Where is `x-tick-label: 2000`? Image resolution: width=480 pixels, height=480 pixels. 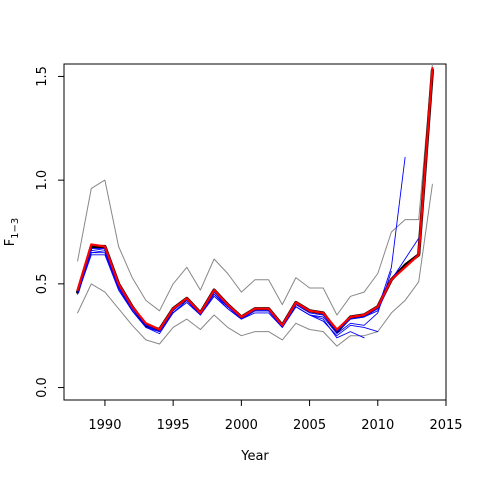 x-tick-label: 2000 is located at coordinates (241, 425).